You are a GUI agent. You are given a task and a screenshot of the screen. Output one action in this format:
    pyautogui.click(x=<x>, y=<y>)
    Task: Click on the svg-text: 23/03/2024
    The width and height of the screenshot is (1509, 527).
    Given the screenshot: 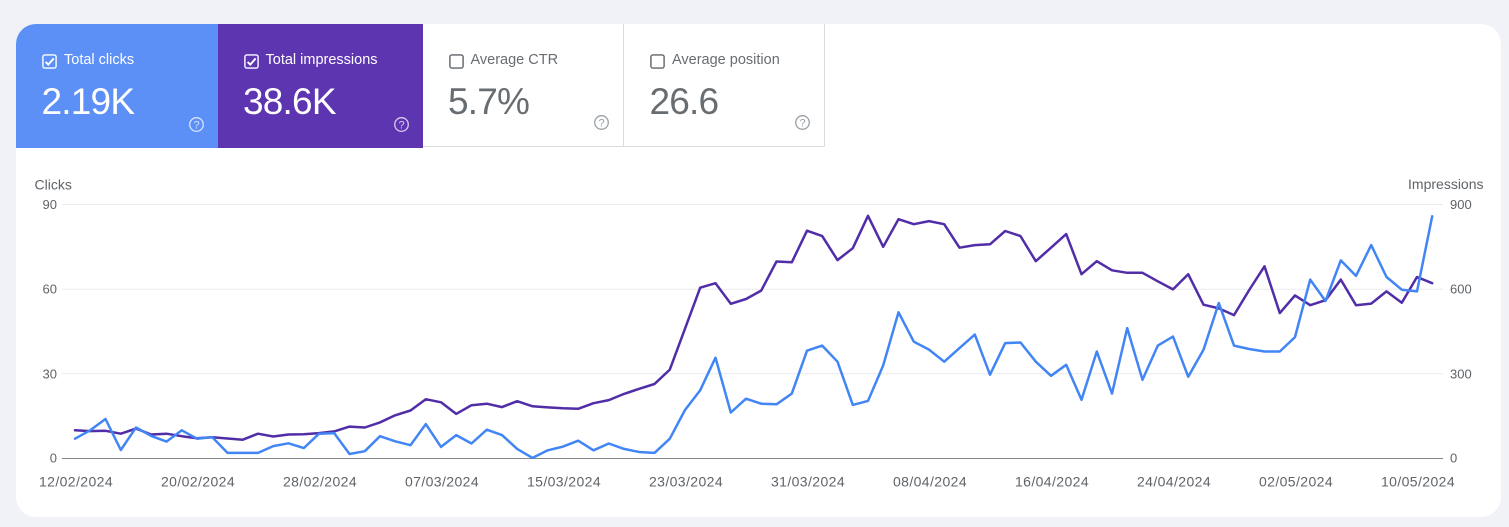 What is the action you would take?
    pyautogui.click(x=686, y=482)
    